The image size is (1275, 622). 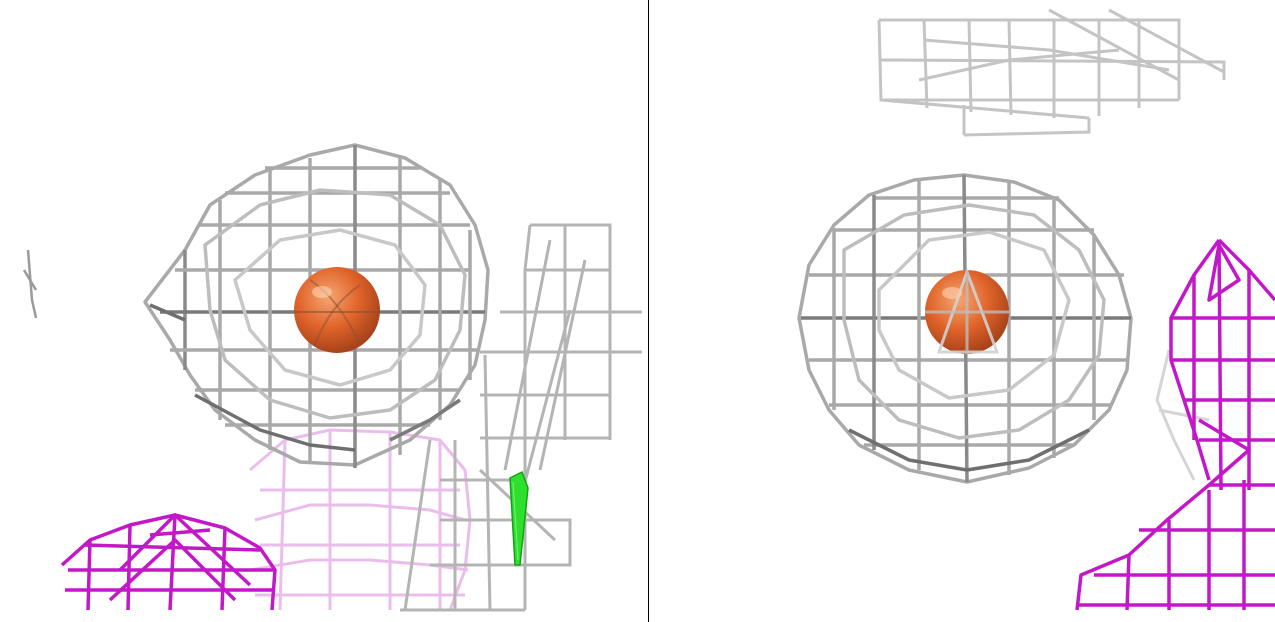 What do you see at coordinates (1051, 72) in the screenshot?
I see `faded-mesh-icon` at bounding box center [1051, 72].